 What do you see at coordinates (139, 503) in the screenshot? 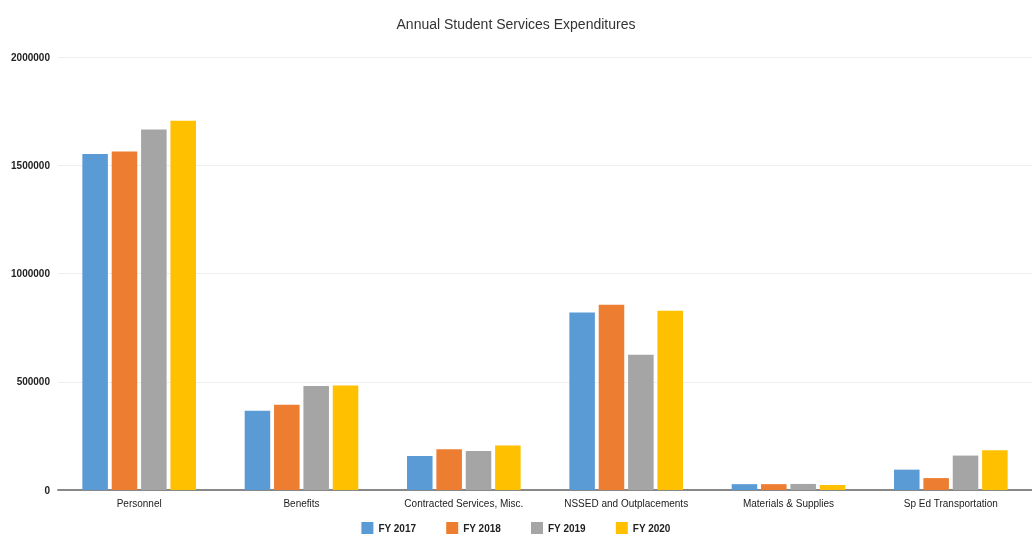
I see `x-tick-label: Personnel` at bounding box center [139, 503].